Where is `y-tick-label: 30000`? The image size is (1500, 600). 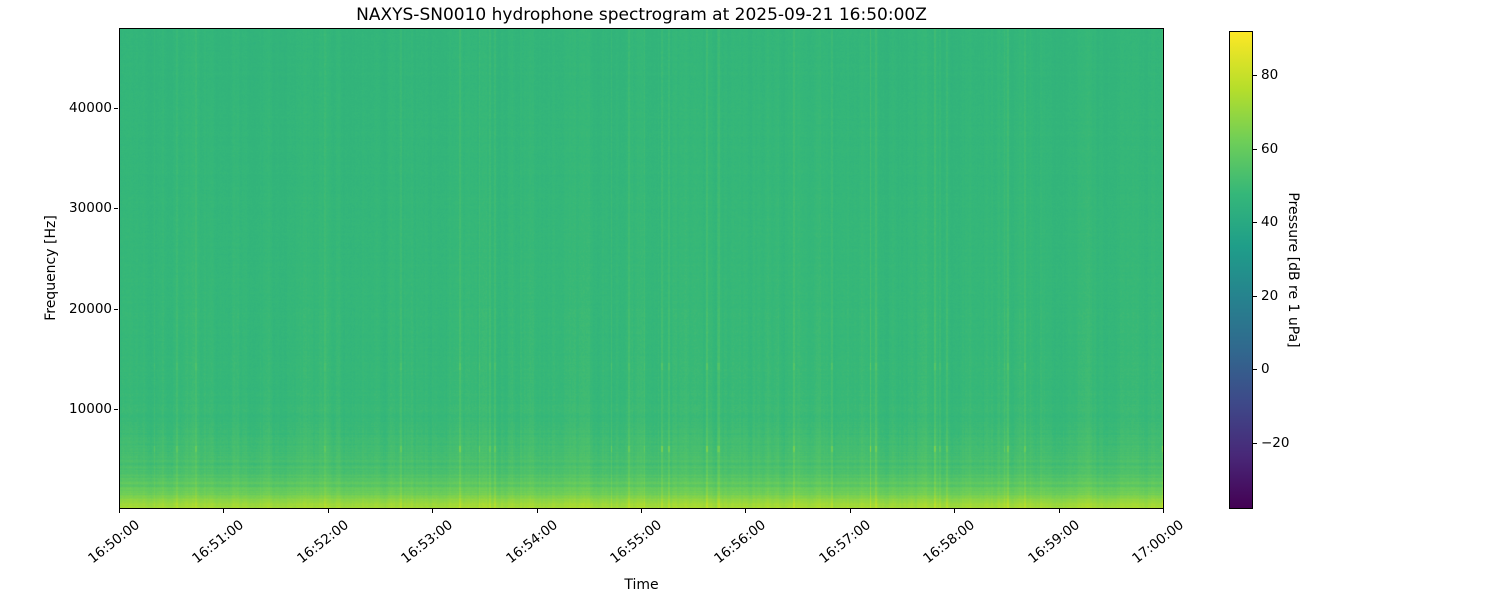 y-tick-label: 30000 is located at coordinates (90, 208).